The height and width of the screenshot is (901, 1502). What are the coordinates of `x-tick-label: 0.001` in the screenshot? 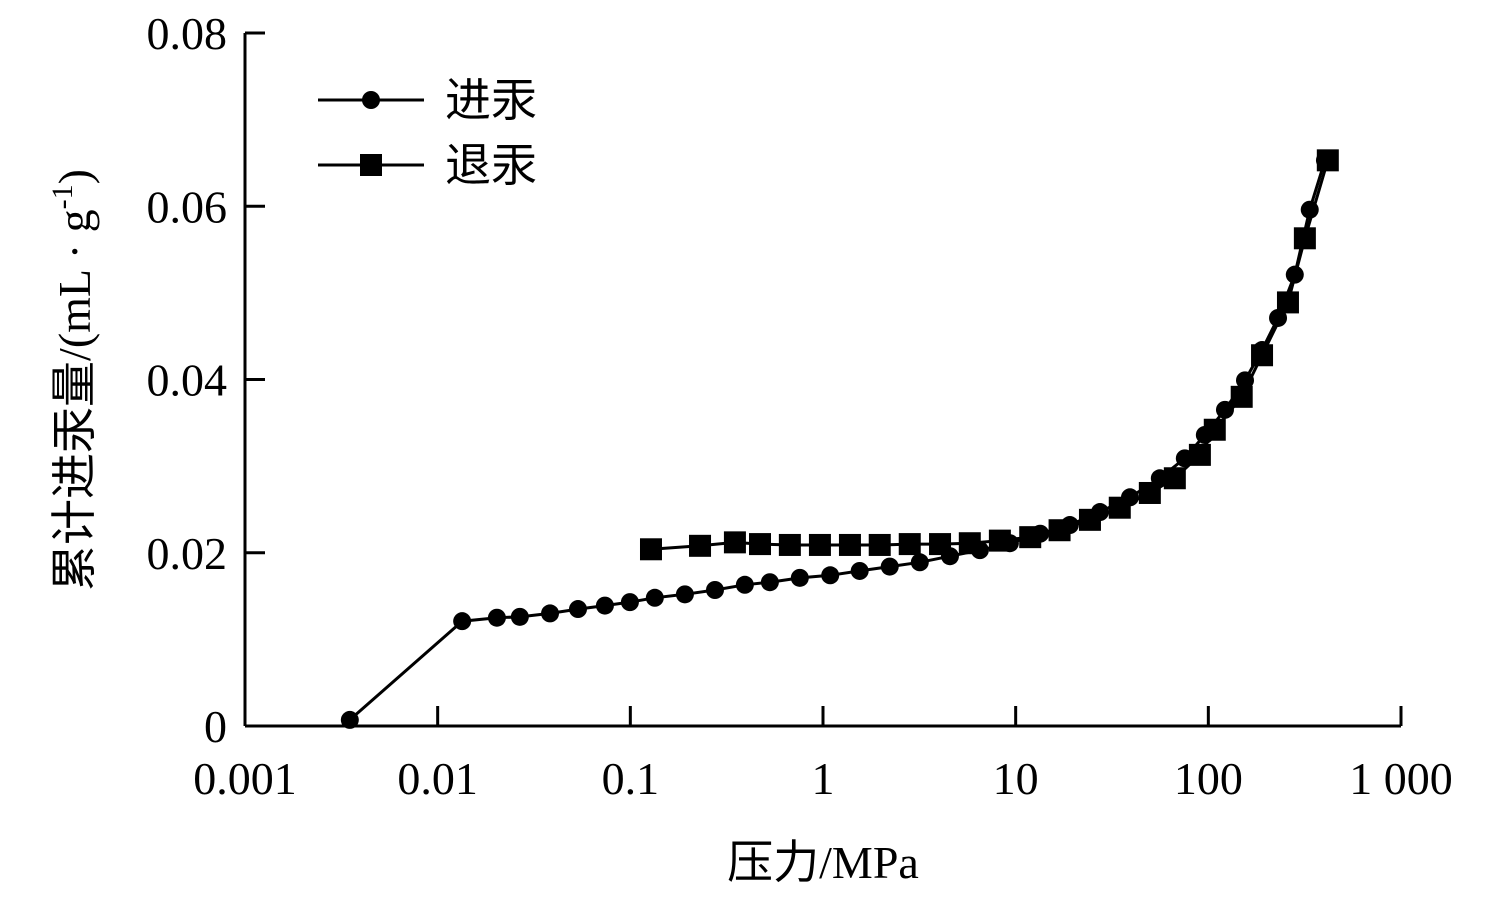 It's located at (245, 778).